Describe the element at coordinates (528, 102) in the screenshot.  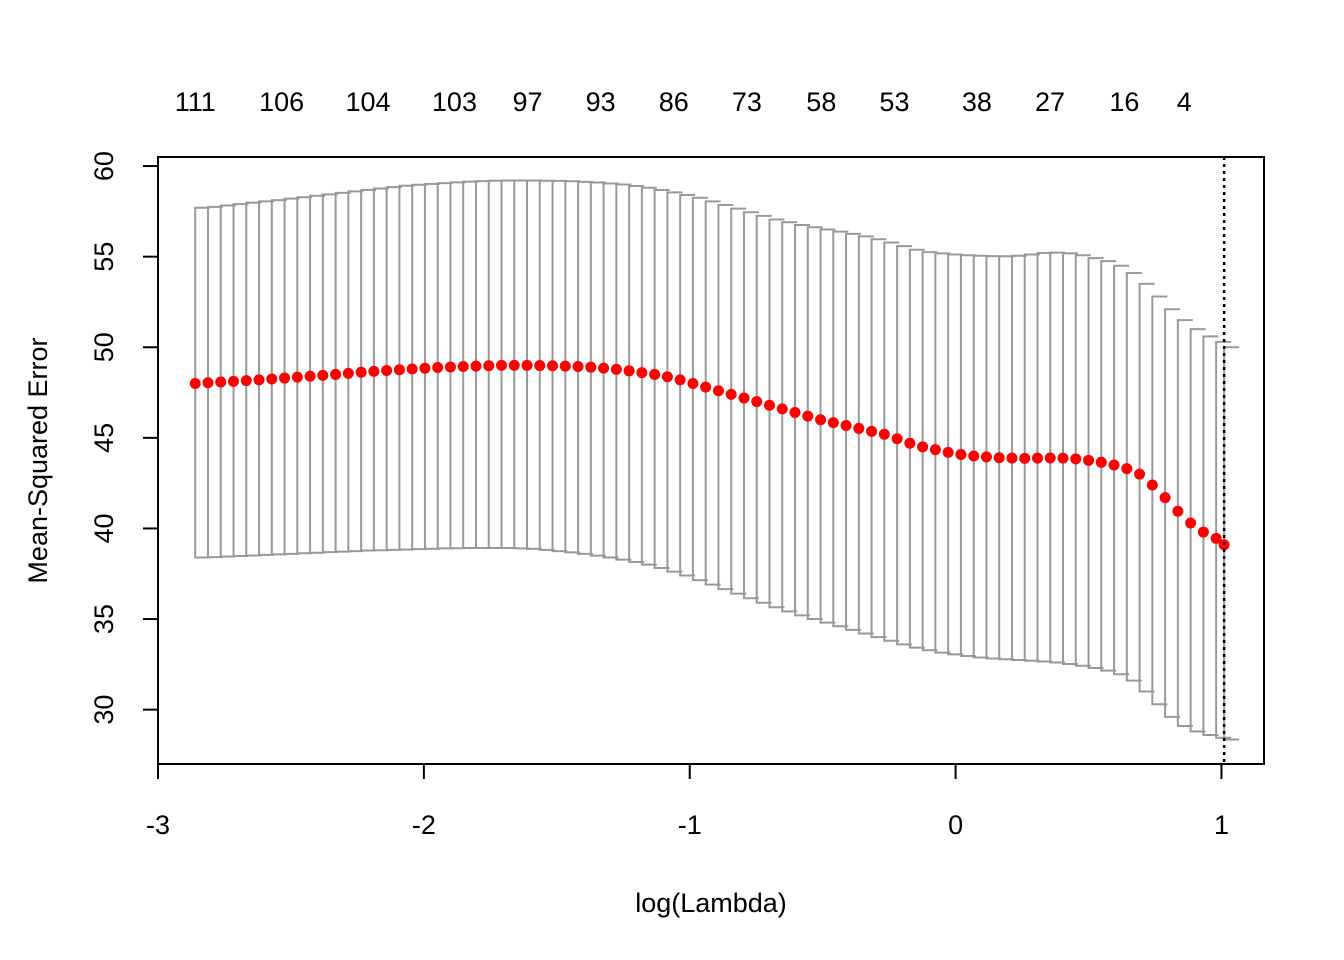
I see `top-count-label: 97` at that location.